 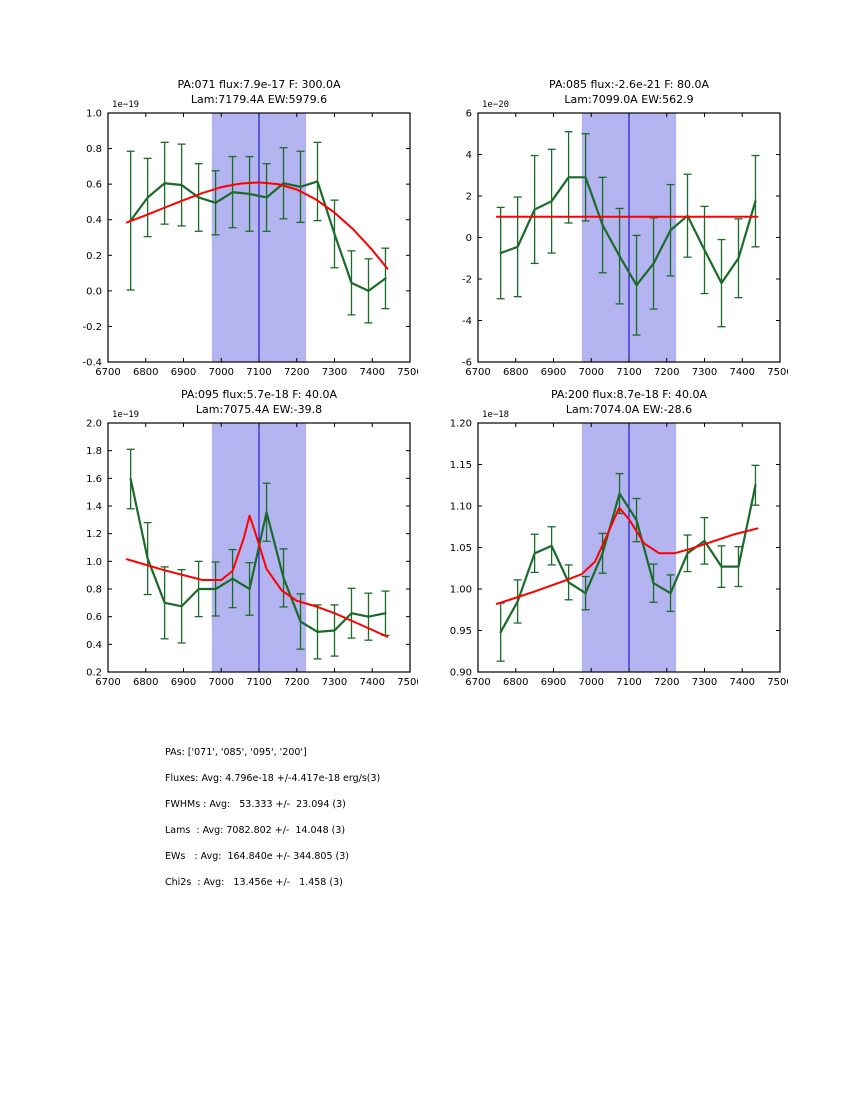 What do you see at coordinates (629, 394) in the screenshot?
I see `panel-title-line1: PA:200 flux:8.7e-18 F: 40.0A` at bounding box center [629, 394].